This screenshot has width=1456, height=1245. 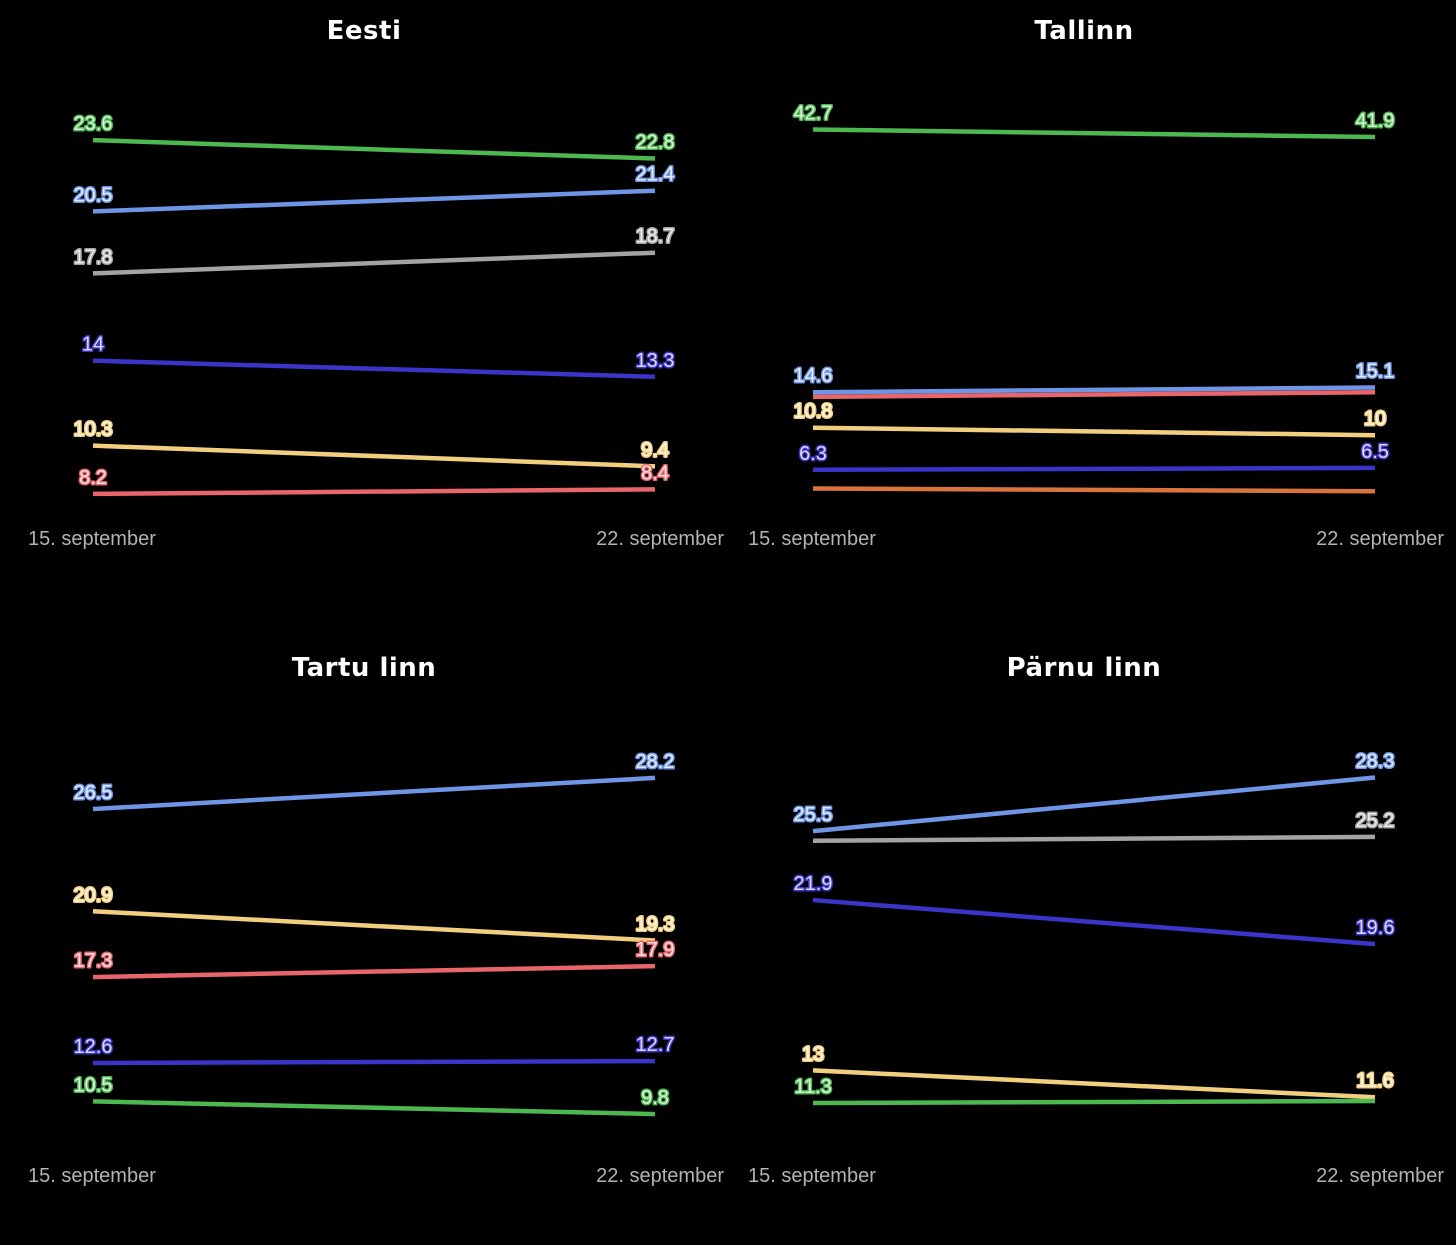 What do you see at coordinates (93, 345) in the screenshot?
I see `data-label: 14` at bounding box center [93, 345].